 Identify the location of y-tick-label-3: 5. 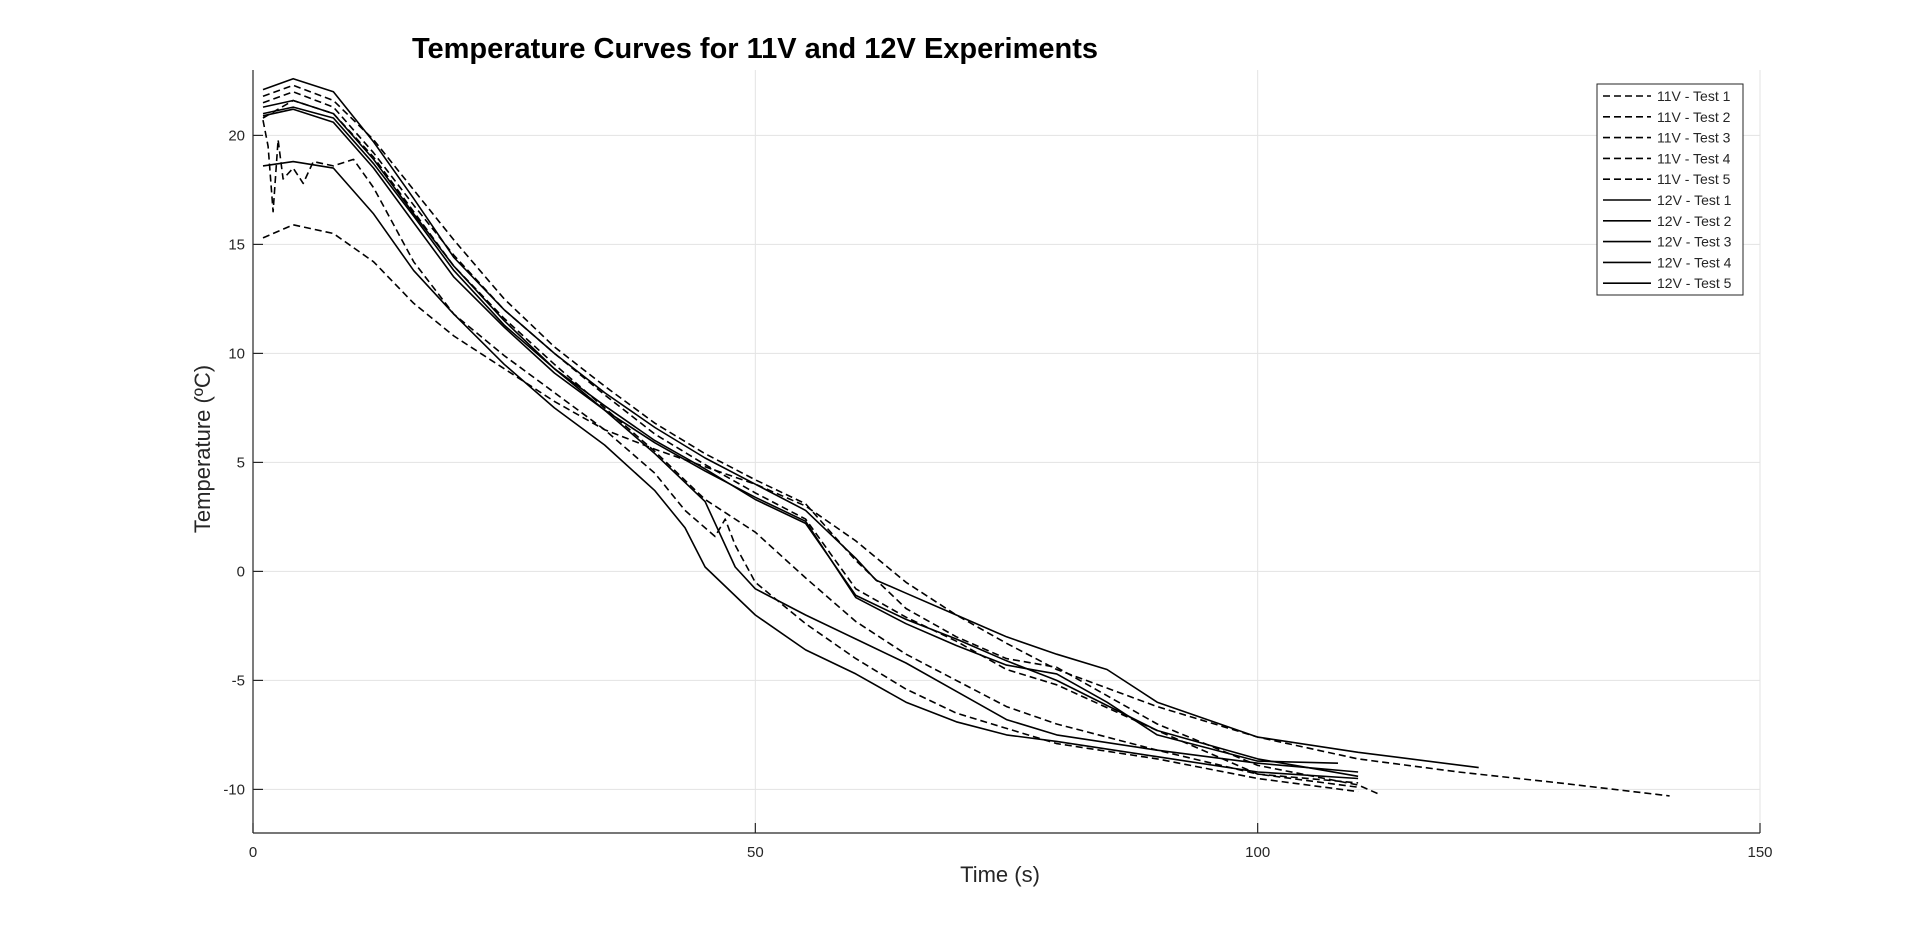
(241, 462).